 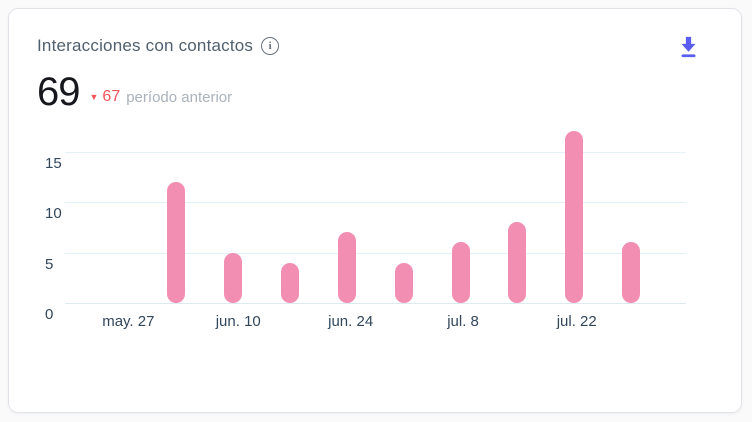 I want to click on previous-value: 67, so click(x=111, y=96).